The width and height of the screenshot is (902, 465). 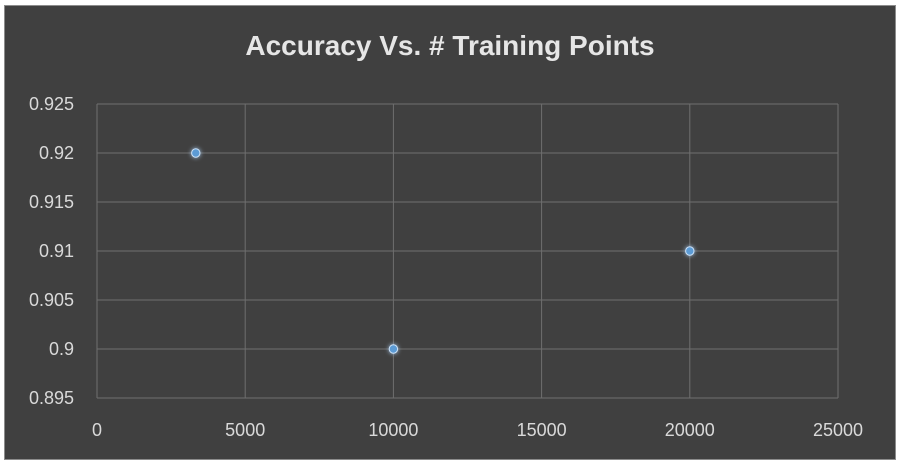 I want to click on y-tick-label: 0.91, so click(x=56, y=251).